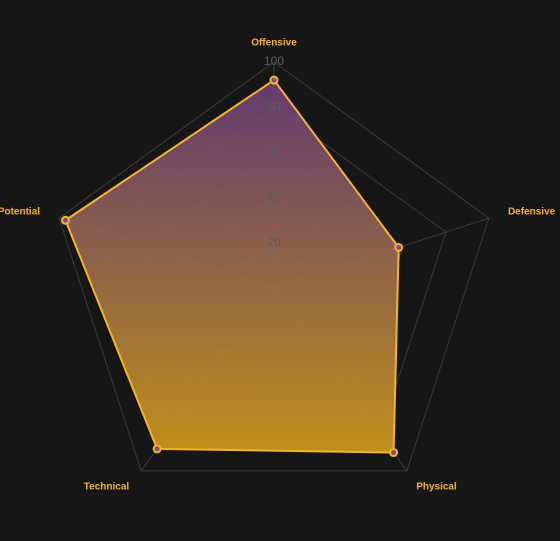 The height and width of the screenshot is (541, 560). What do you see at coordinates (532, 212) in the screenshot?
I see `category-label-defensive: Defensive` at bounding box center [532, 212].